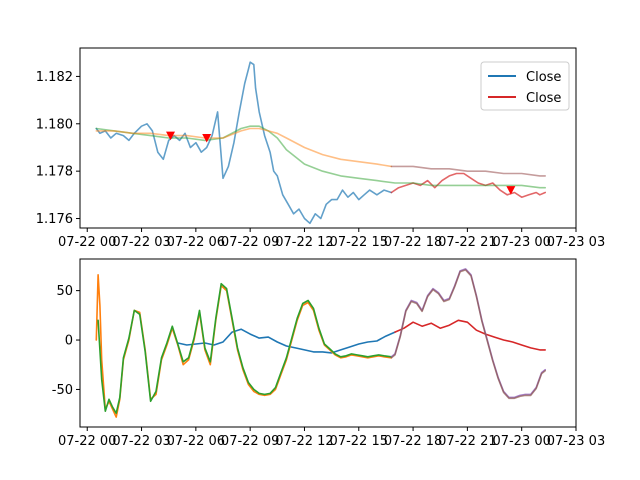 Image resolution: width=640 pixels, height=480 pixels. Describe the element at coordinates (58, 148) in the screenshot. I see `top-y-ticks: 1.176 1.178 1.180 1.182` at that location.